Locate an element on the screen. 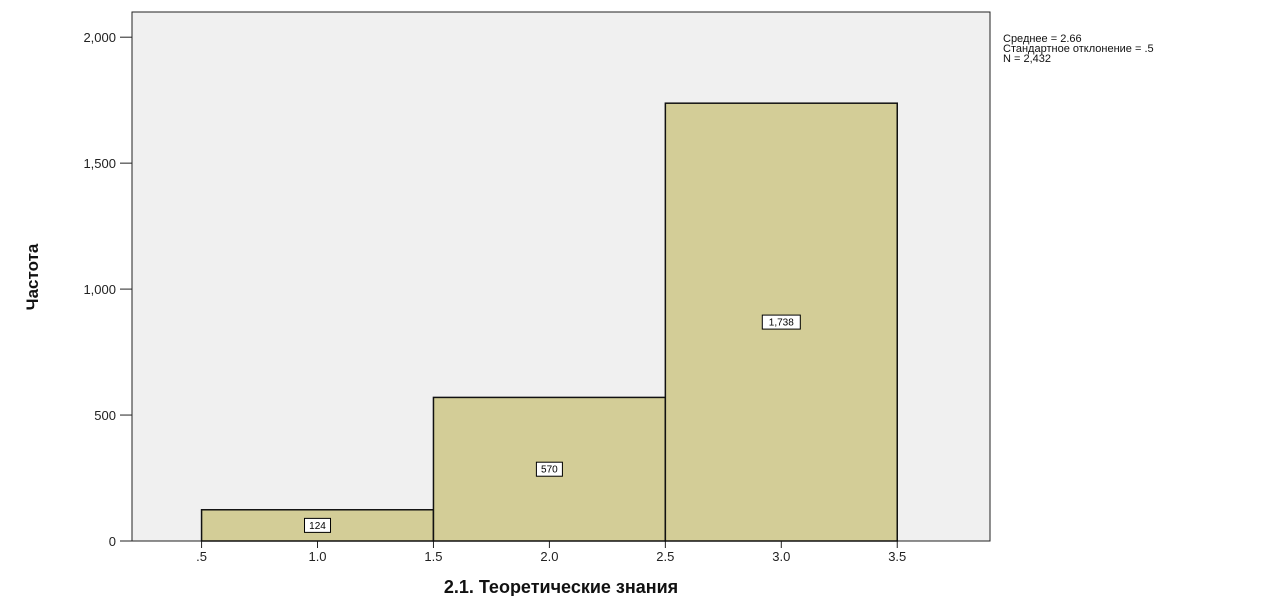  stat-std-deviation: Стандартное отклонение = .5 is located at coordinates (1078, 49).